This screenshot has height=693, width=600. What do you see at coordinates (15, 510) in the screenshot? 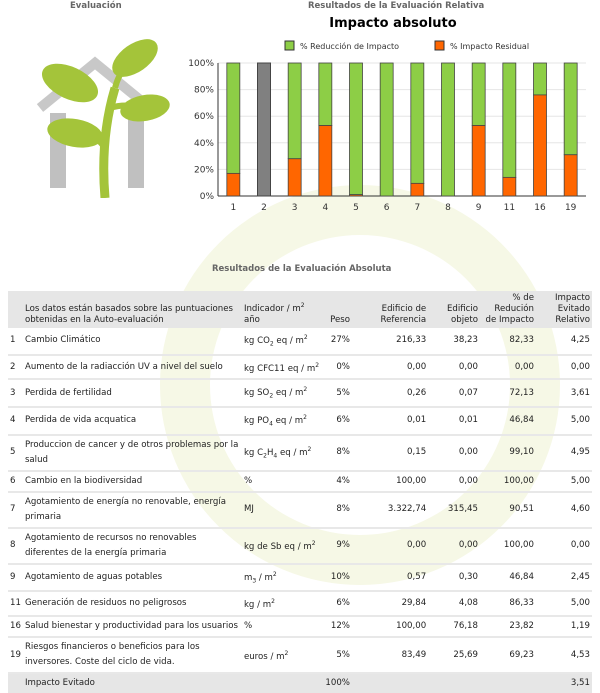
I see `table-cell: 7` at bounding box center [15, 510].